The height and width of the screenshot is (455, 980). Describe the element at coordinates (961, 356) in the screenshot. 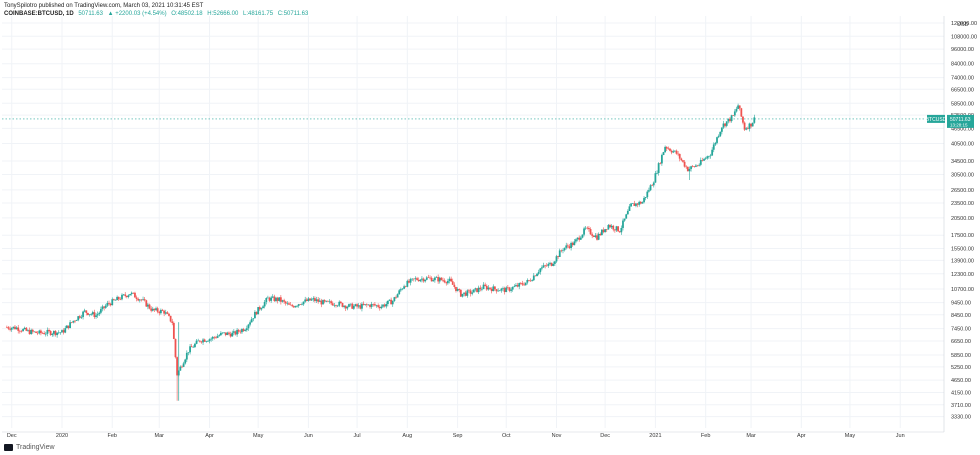

I see `y-tick-label: 5850.00` at that location.